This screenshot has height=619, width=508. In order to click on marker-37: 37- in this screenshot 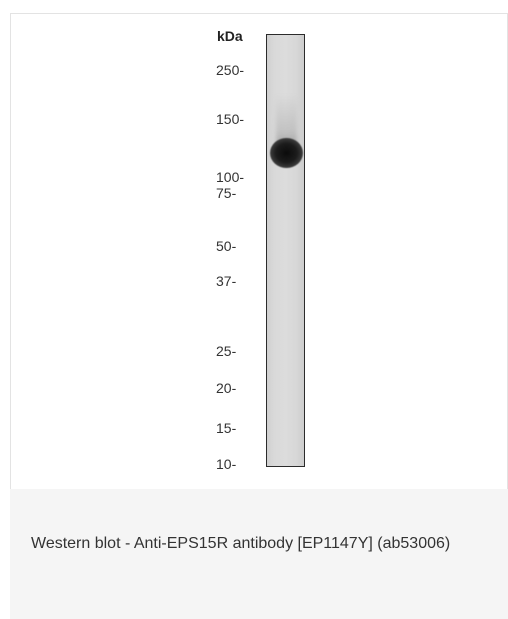, I will do `click(226, 281)`.